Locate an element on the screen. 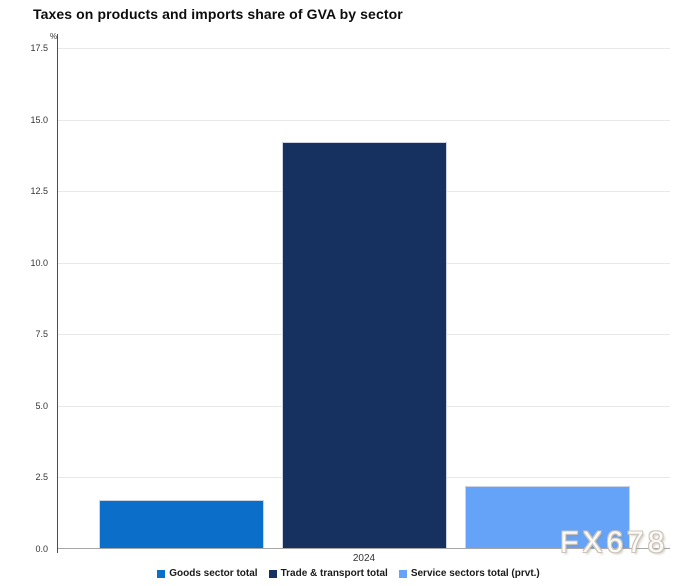 The image size is (697, 586). legend-item-goods-sector-total: Goods sector total is located at coordinates (207, 573).